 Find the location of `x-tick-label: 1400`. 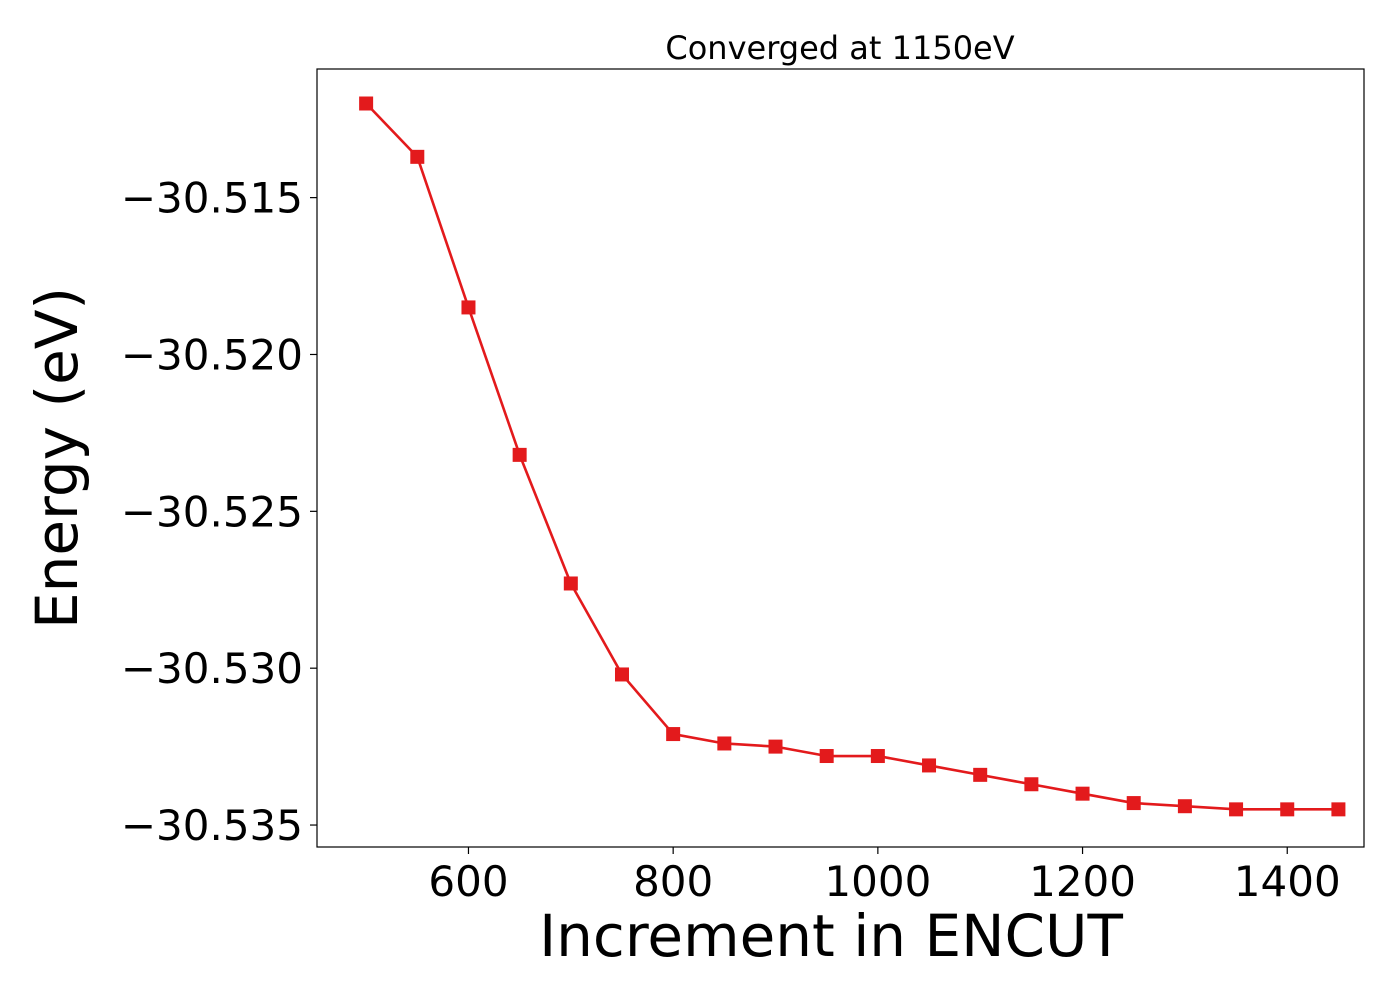

x-tick-label: 1400 is located at coordinates (1287, 881).